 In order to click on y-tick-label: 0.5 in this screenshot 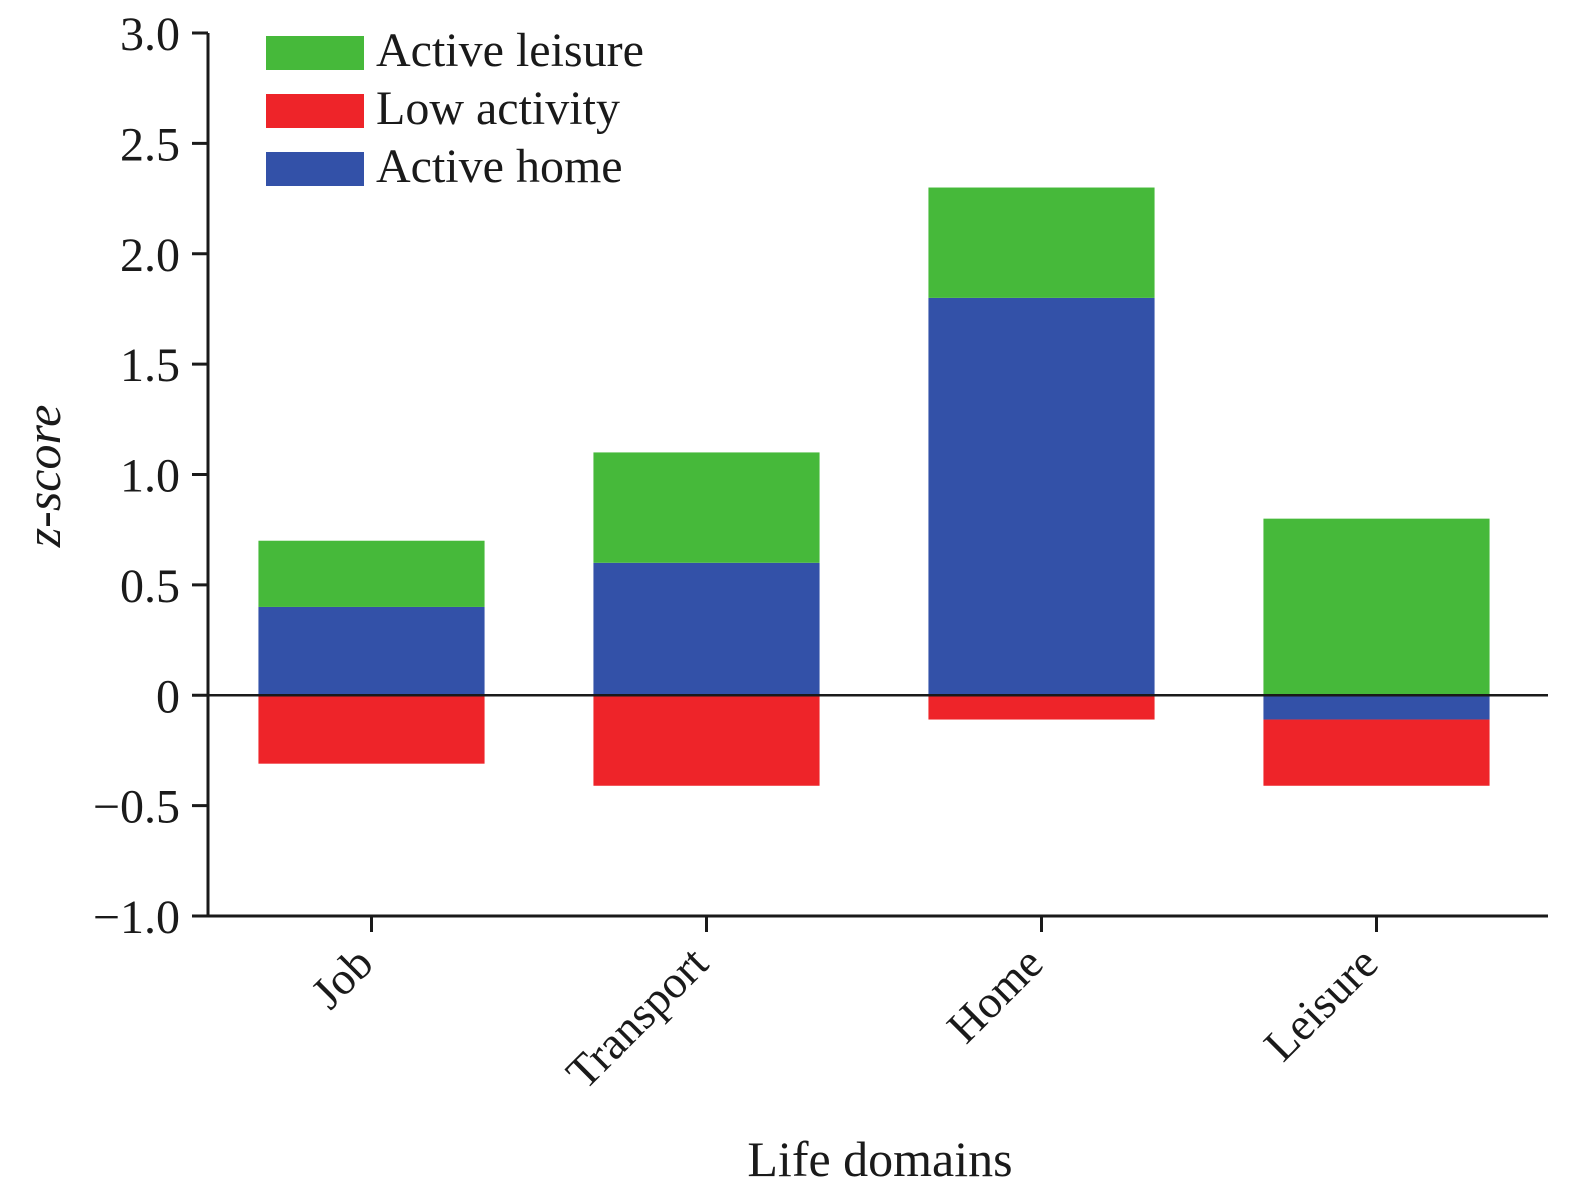, I will do `click(150, 586)`.